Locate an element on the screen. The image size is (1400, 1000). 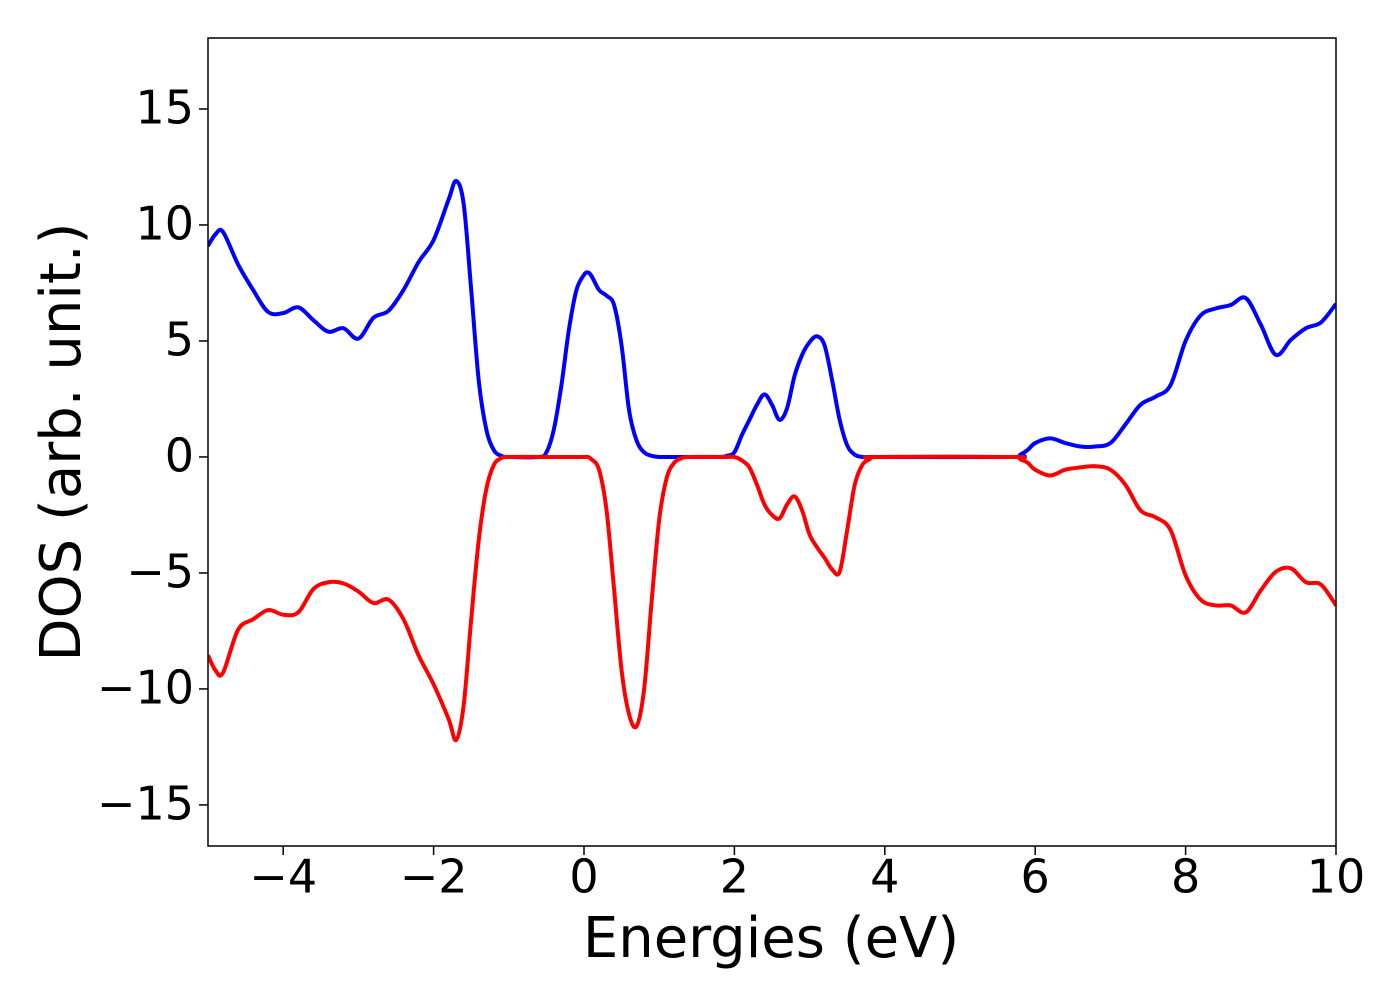
y-tick-label: 15 is located at coordinates (164, 107).